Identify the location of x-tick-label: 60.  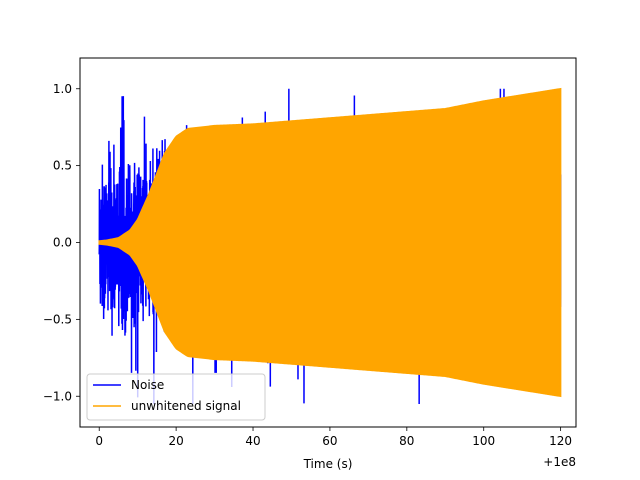
(329, 441).